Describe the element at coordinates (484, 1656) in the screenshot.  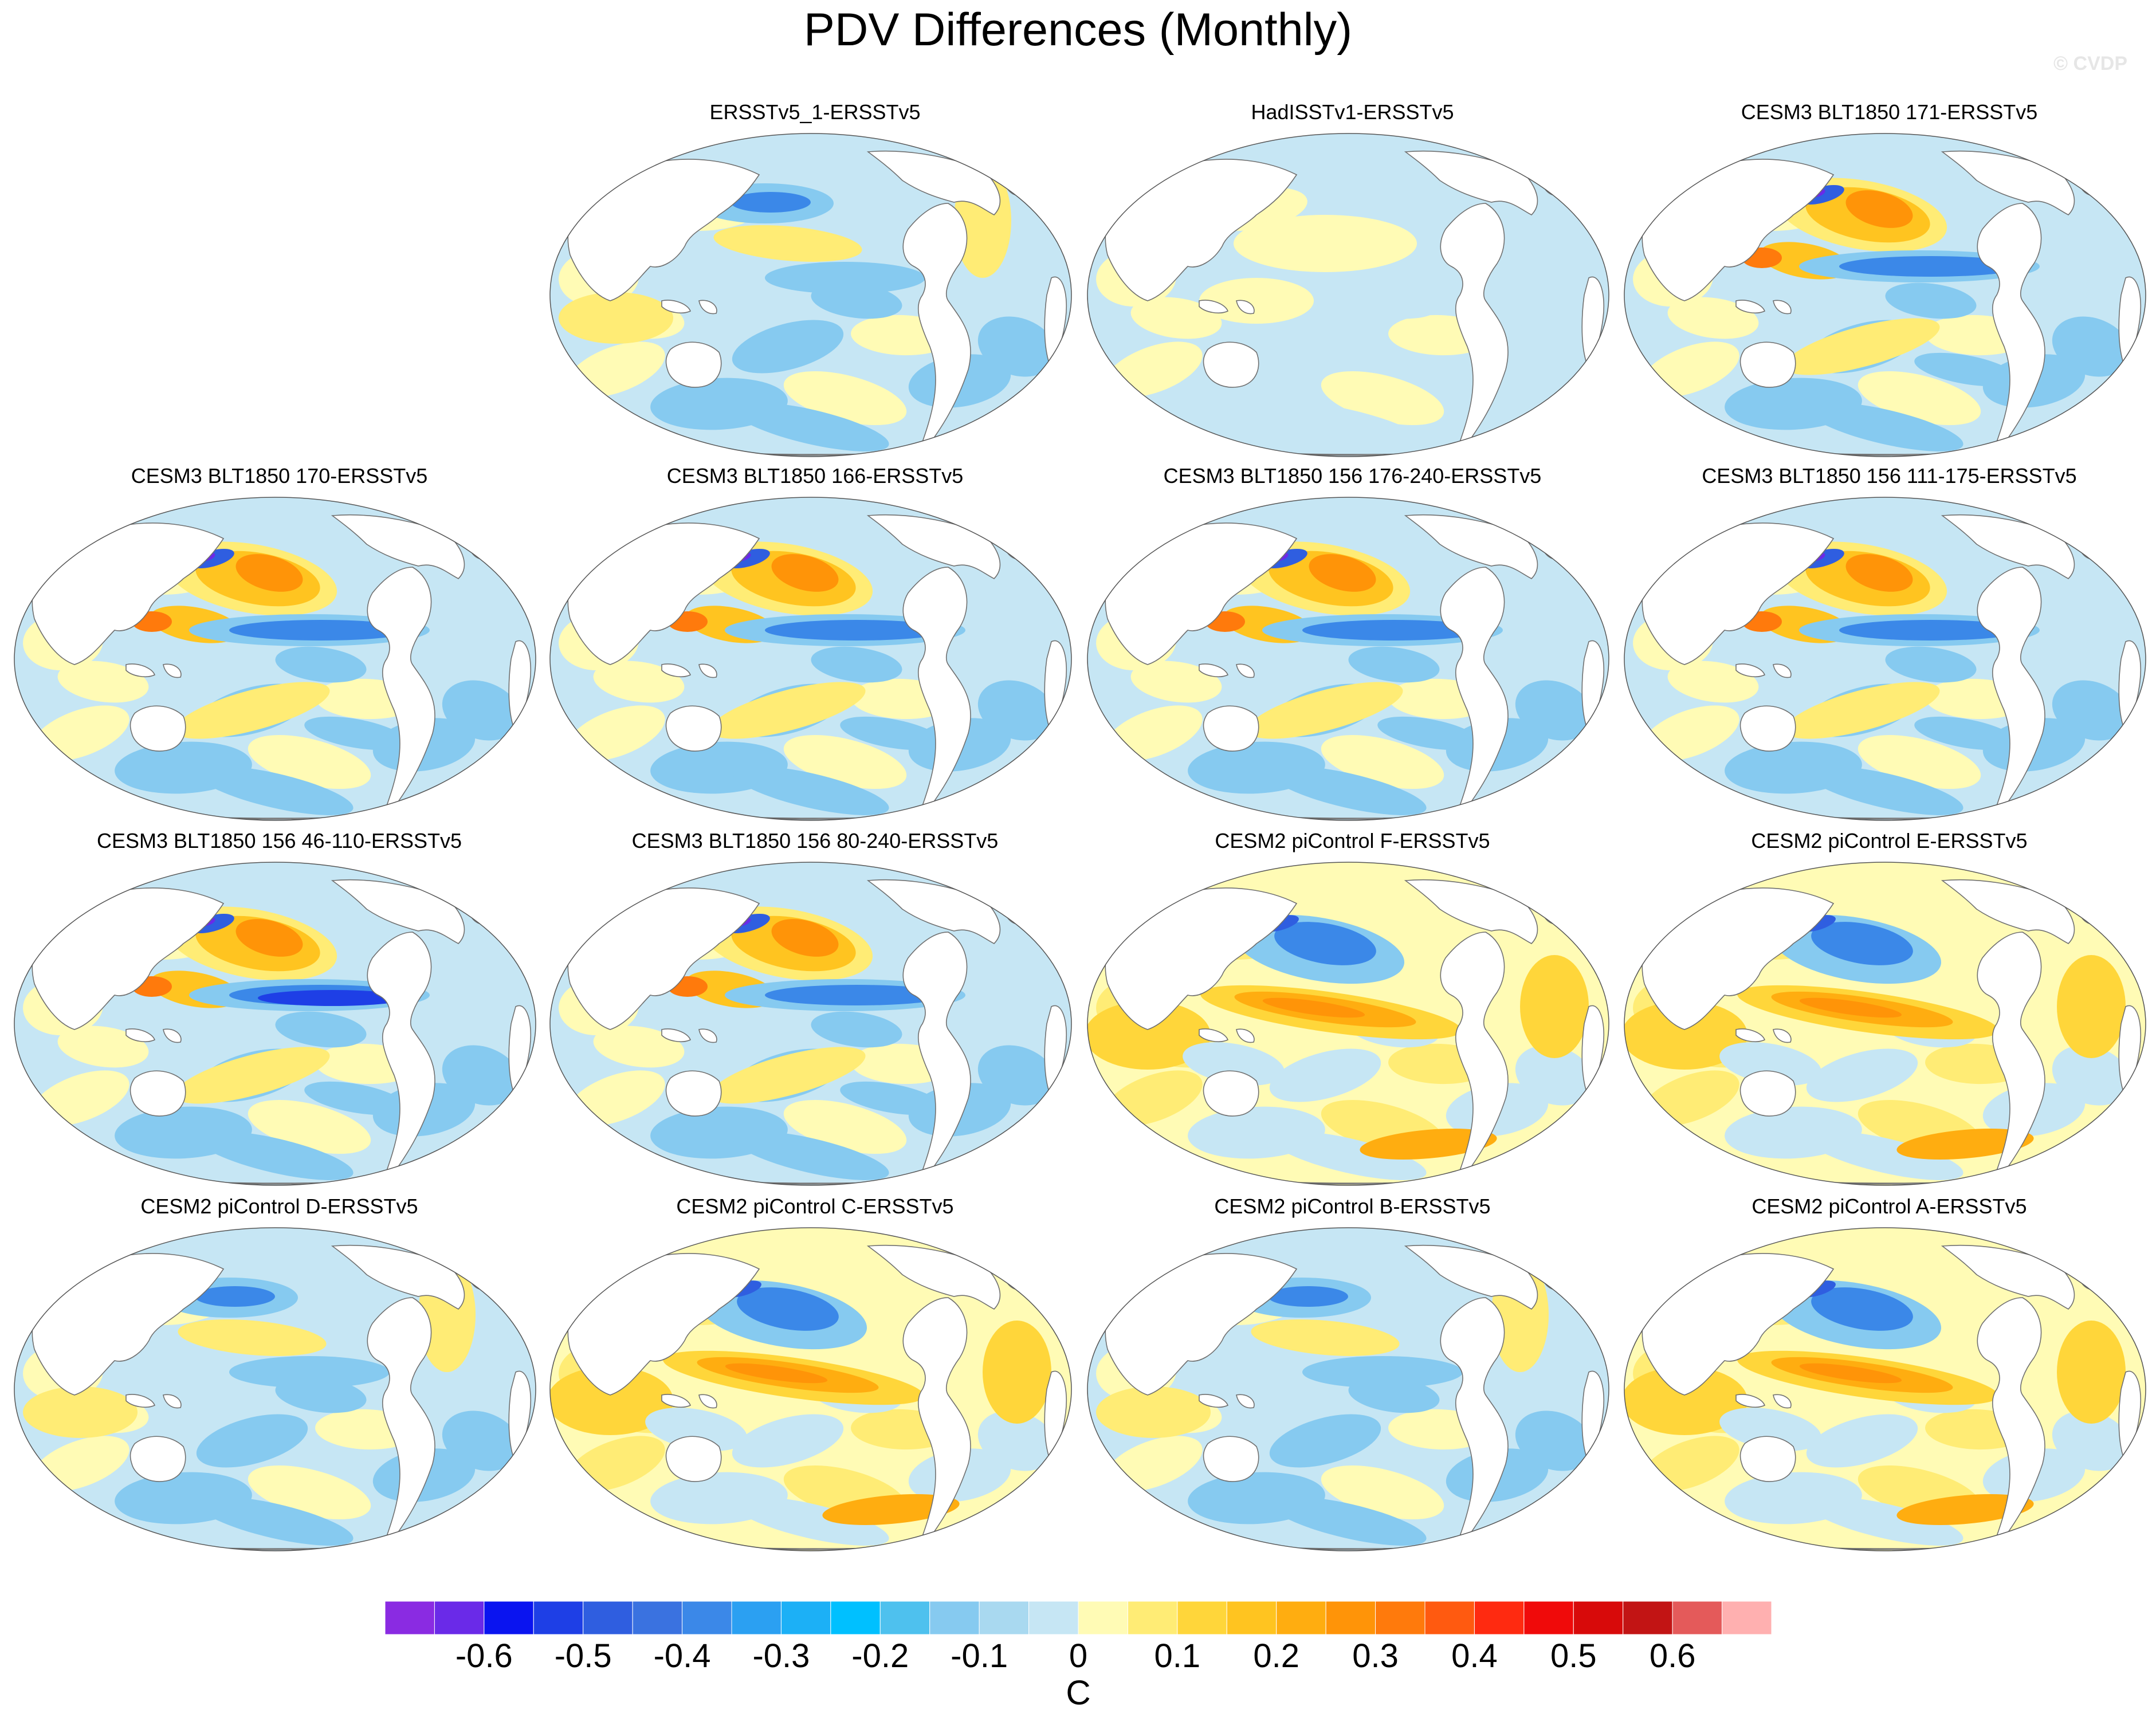
I see `colorbar-tick-label: -0.6` at that location.